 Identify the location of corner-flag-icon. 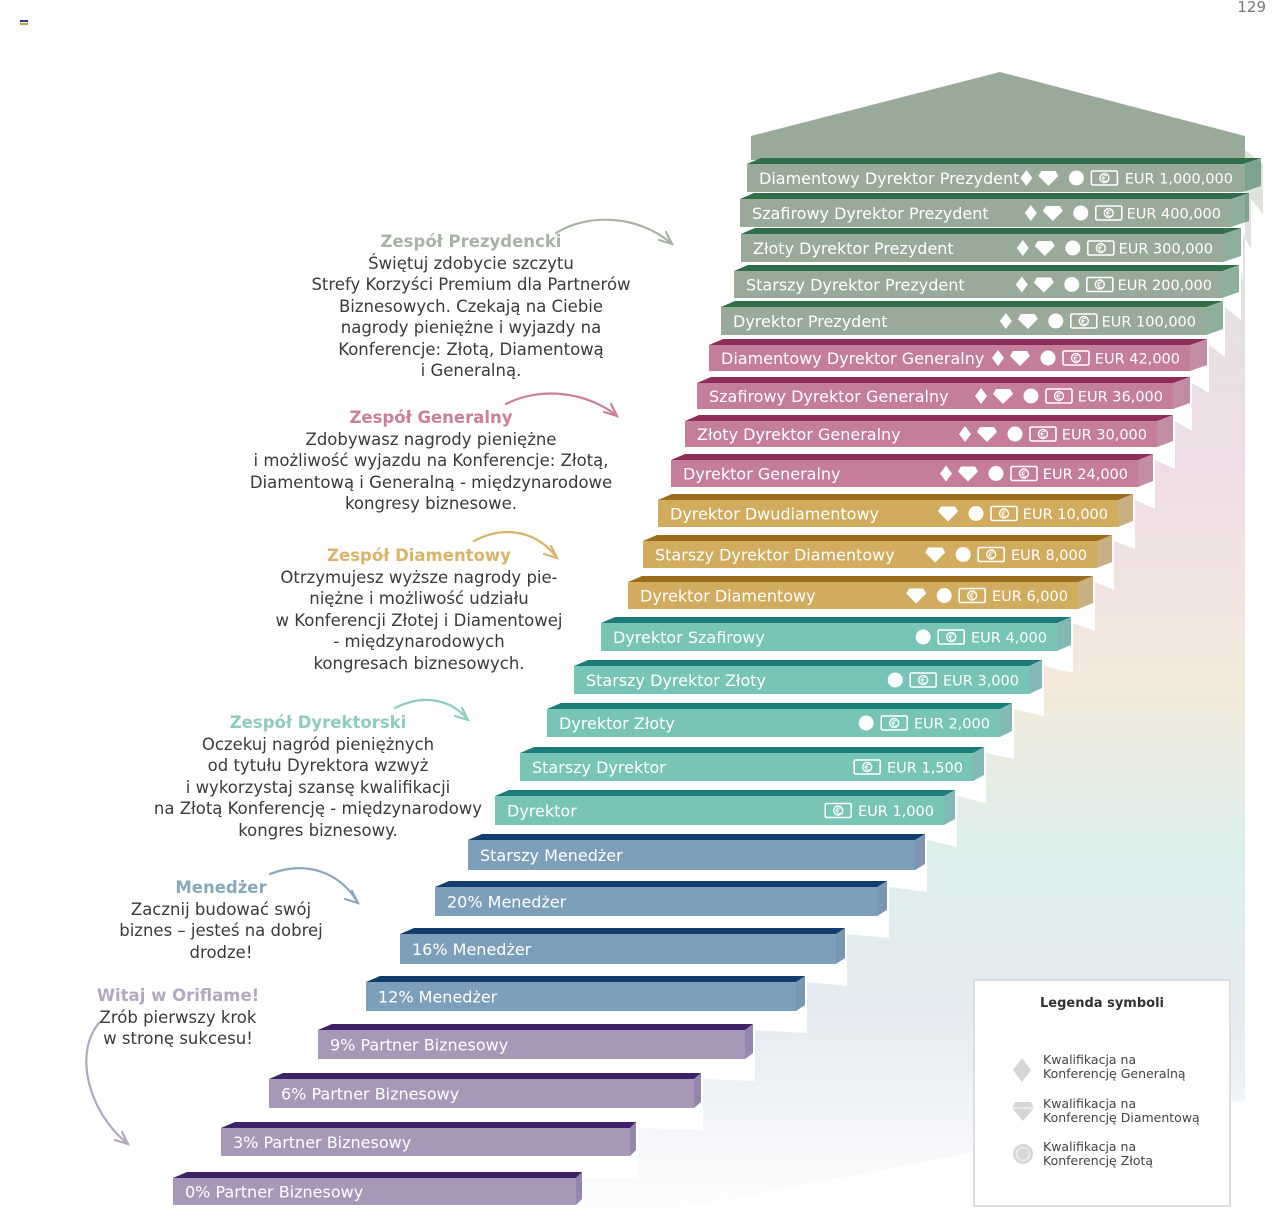
(24, 23).